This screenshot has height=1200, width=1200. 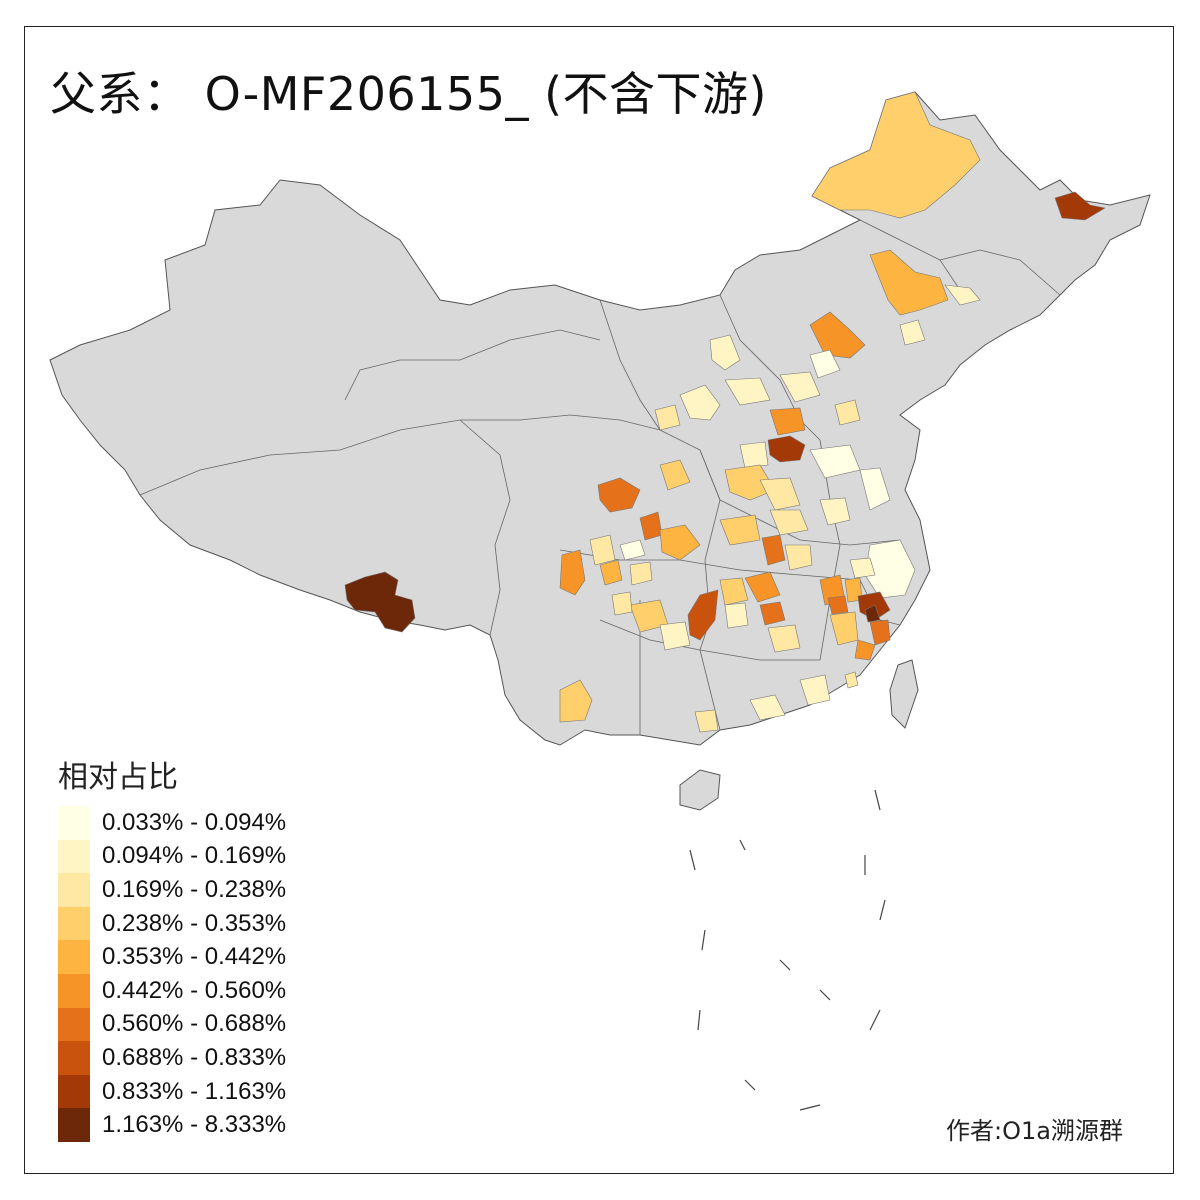 What do you see at coordinates (865, 650) in the screenshot?
I see `region-fujian-north` at bounding box center [865, 650].